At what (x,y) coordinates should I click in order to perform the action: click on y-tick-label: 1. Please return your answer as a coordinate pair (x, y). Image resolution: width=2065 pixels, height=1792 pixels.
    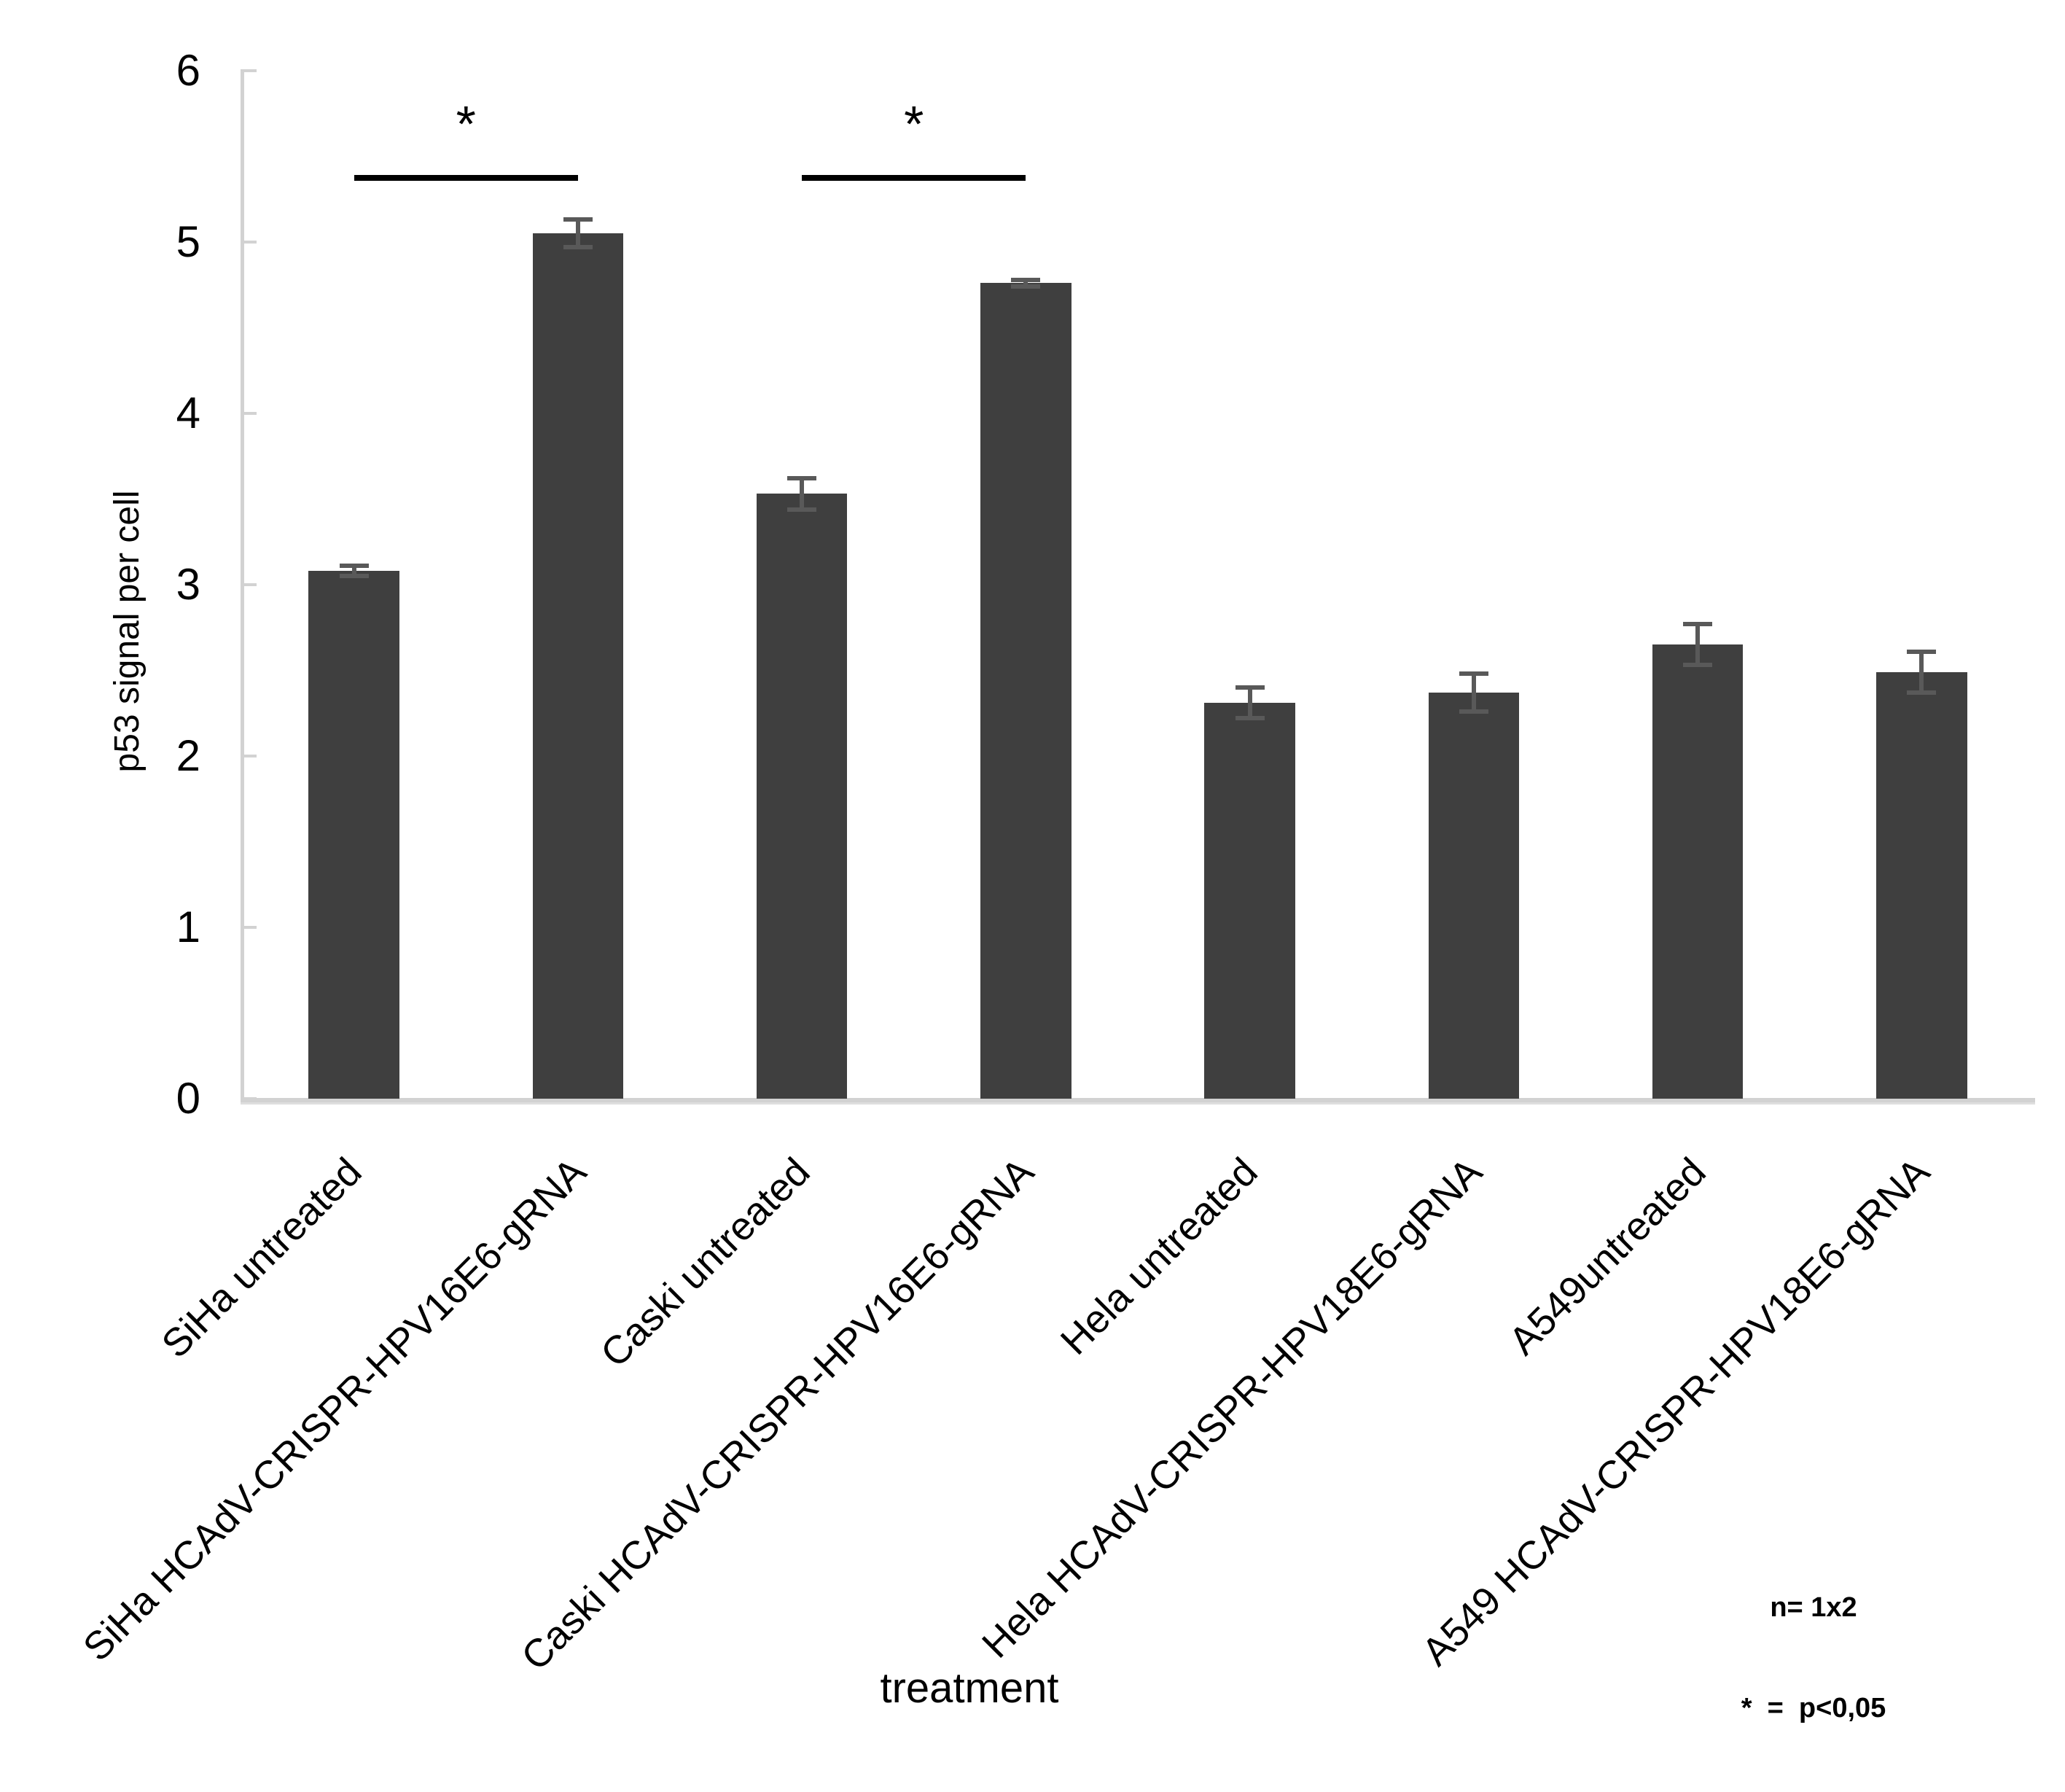
    Looking at the image, I should click on (188, 927).